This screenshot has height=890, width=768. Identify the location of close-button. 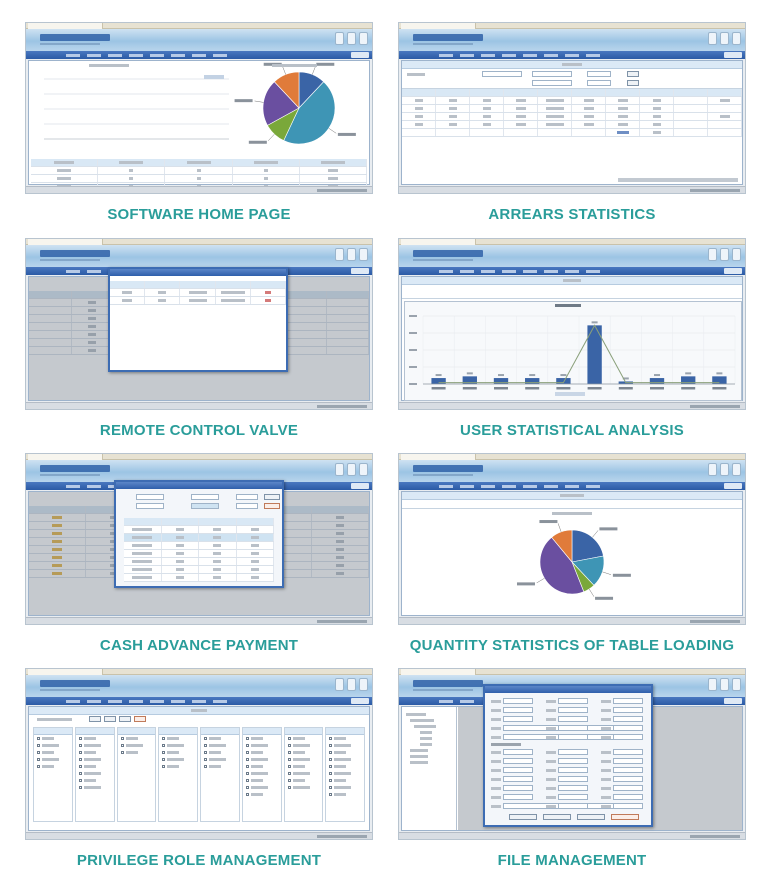
(625, 817).